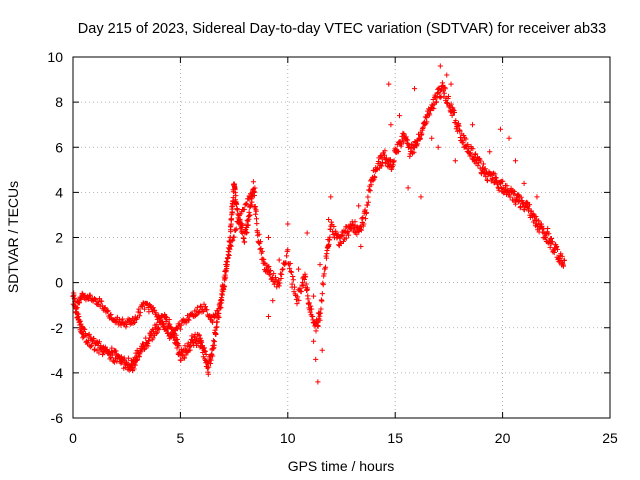 This screenshot has width=640, height=480. I want to click on y-tick-label: 2, so click(59, 238).